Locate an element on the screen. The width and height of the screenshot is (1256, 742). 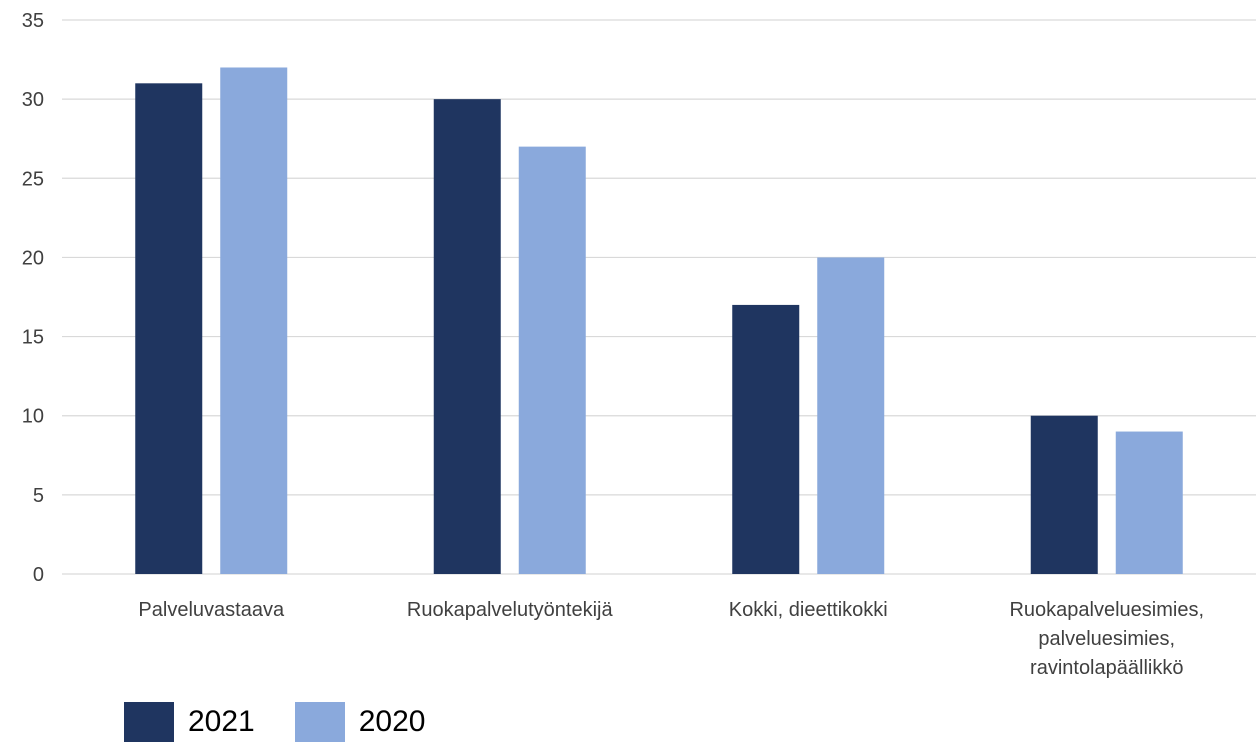
legend-label-2020: 2020 is located at coordinates (392, 721).